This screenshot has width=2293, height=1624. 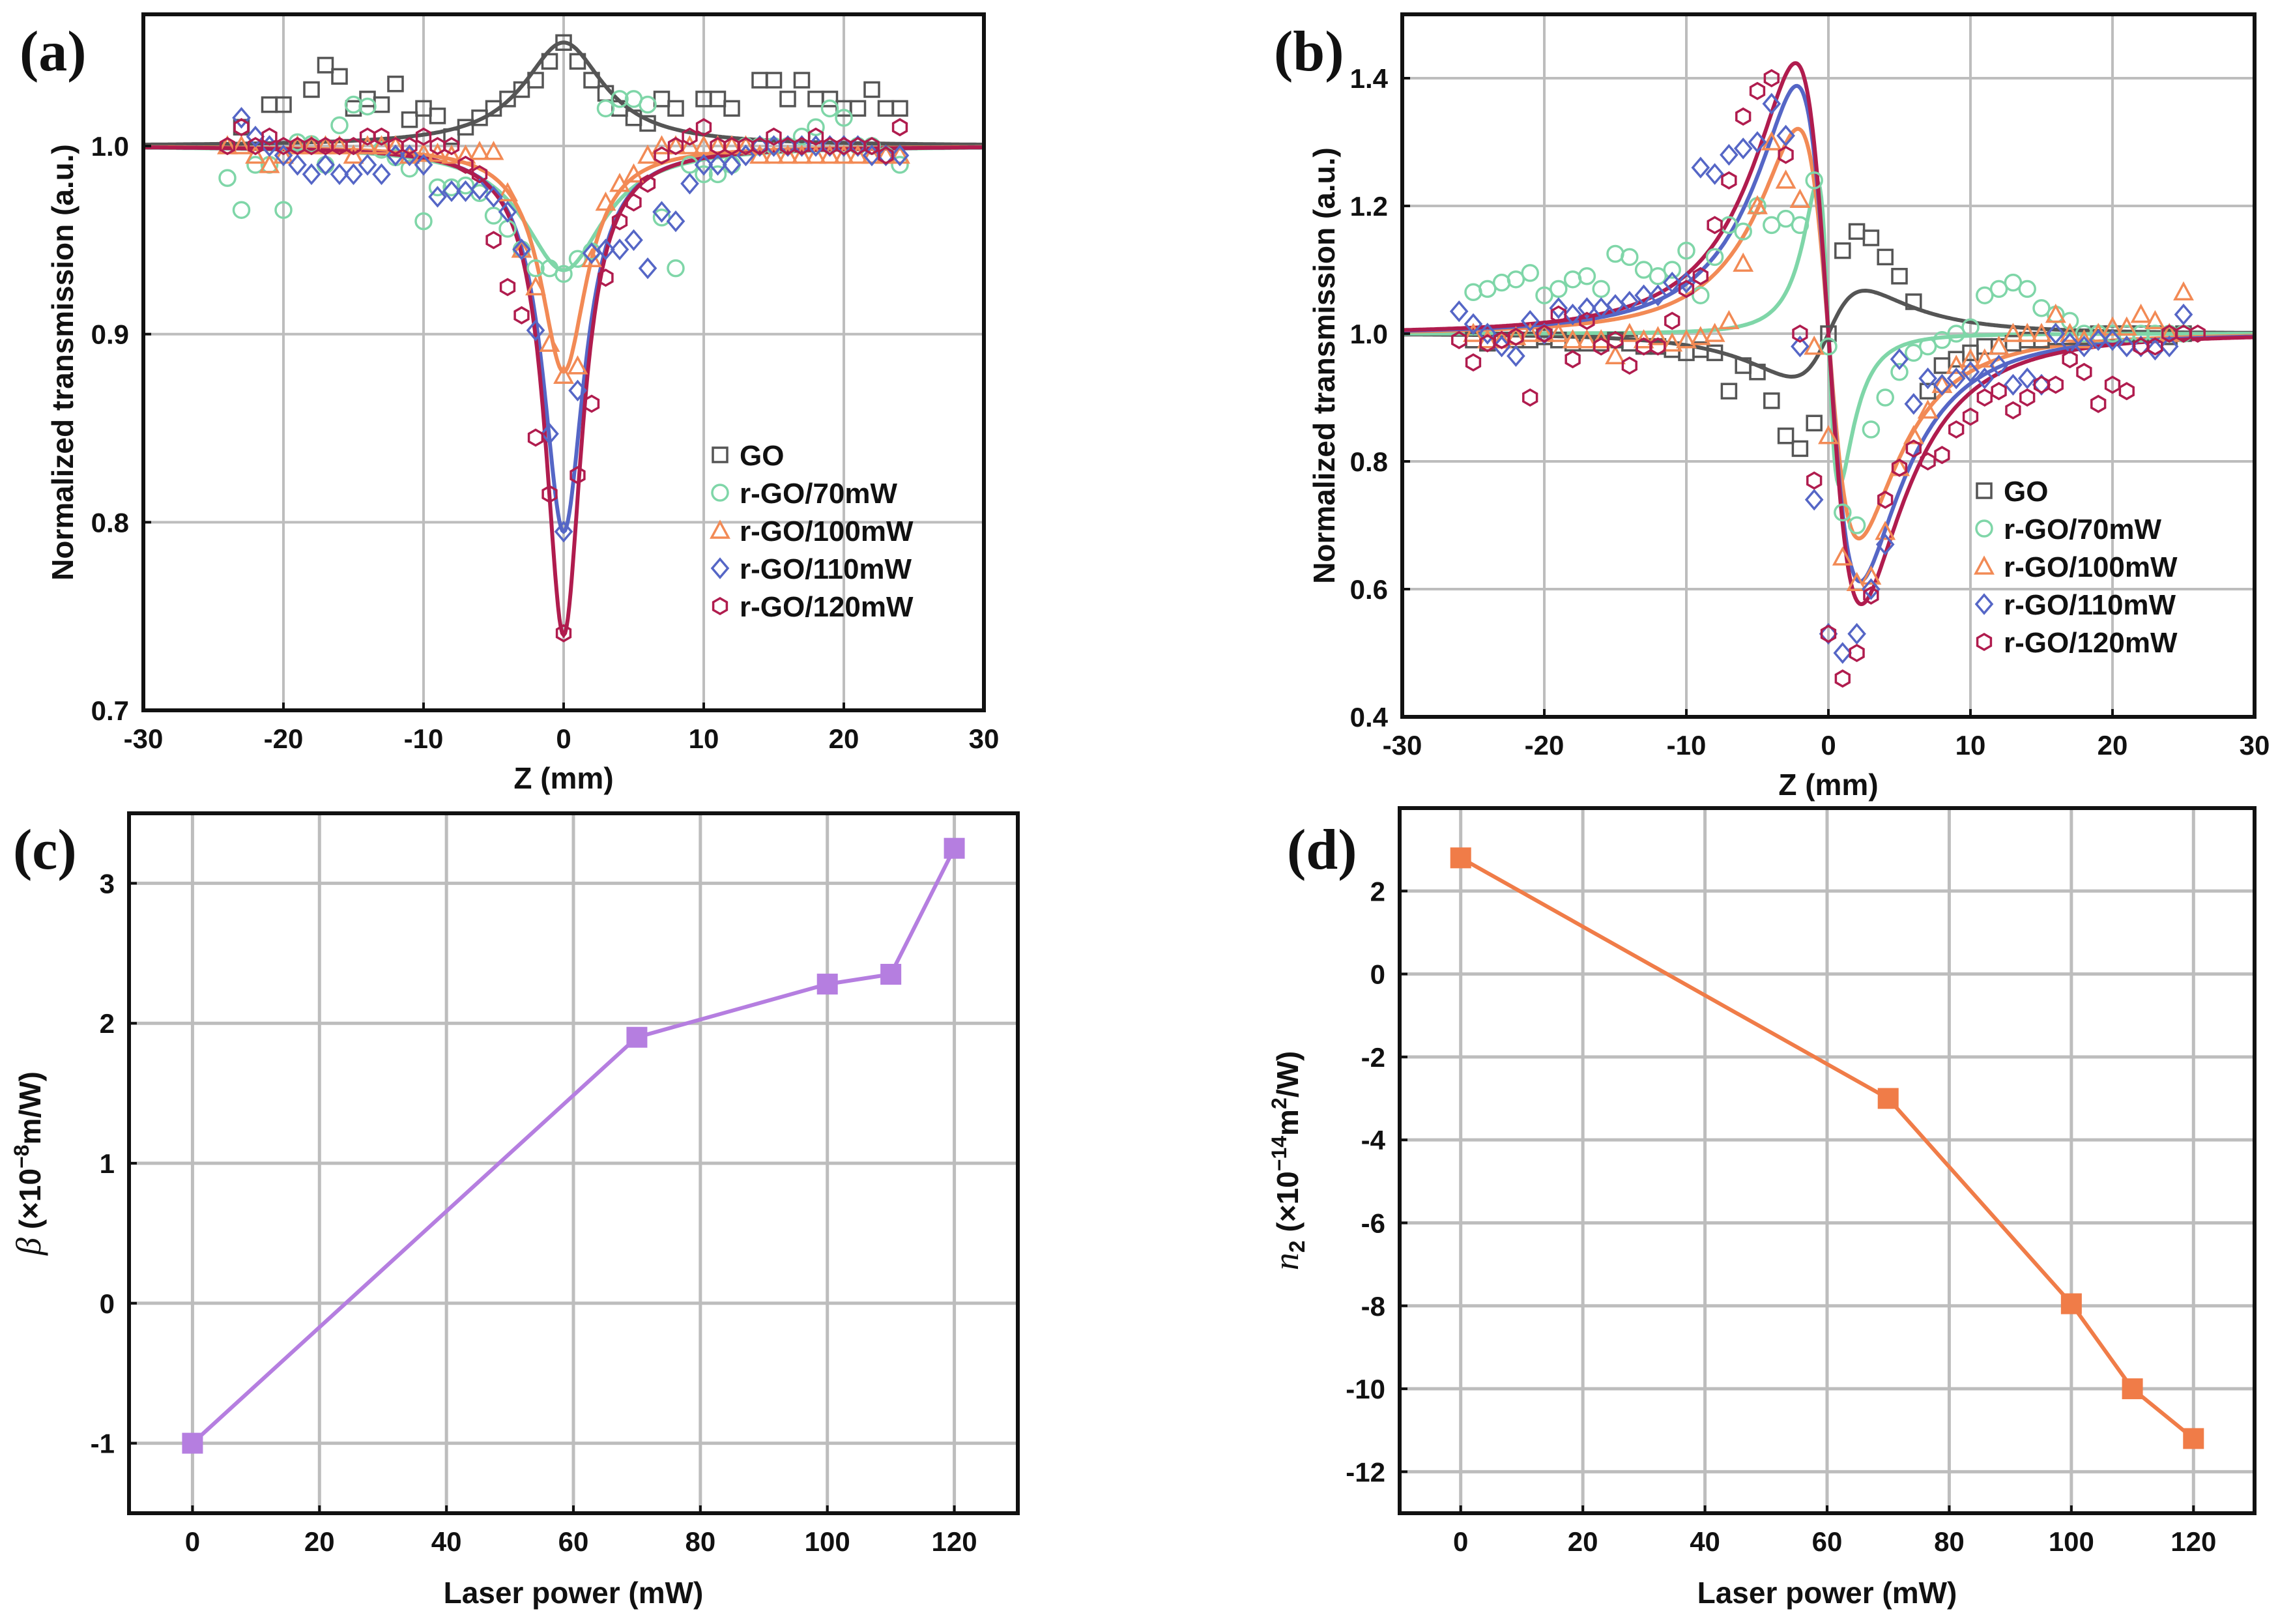 I want to click on y-axis-unit: m, so click(x=1288, y=1122).